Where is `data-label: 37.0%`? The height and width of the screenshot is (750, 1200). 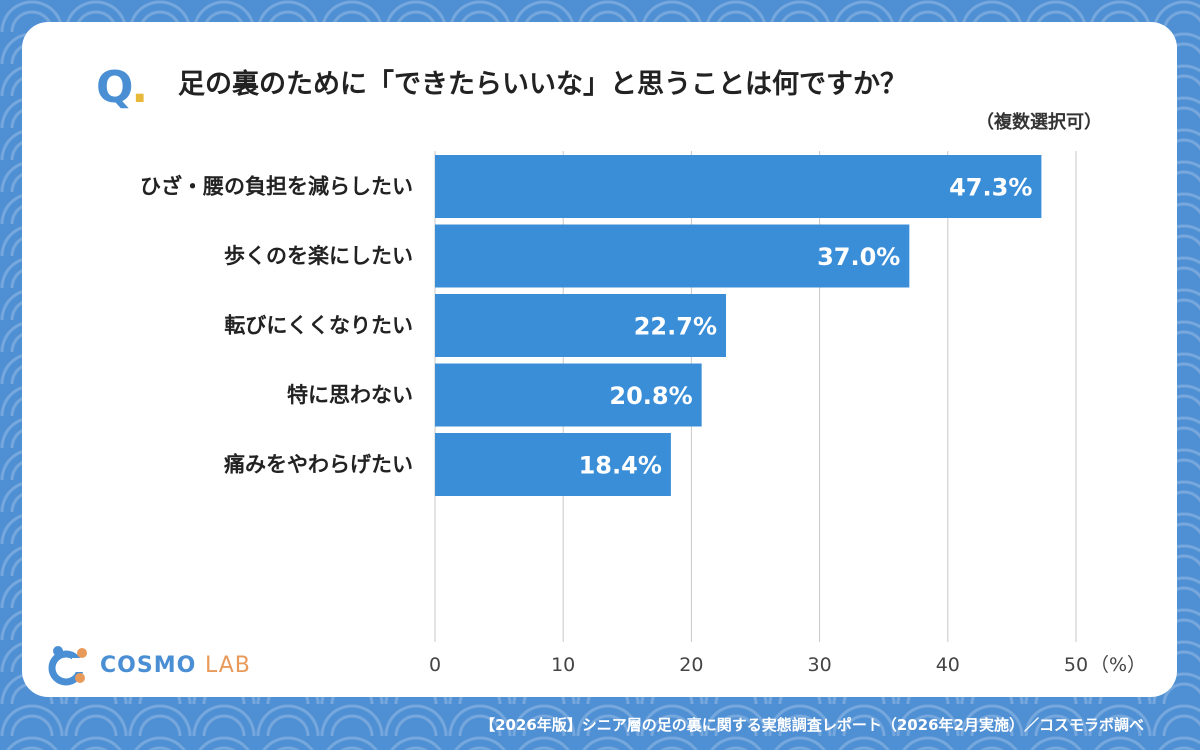
data-label: 37.0% is located at coordinates (858, 257).